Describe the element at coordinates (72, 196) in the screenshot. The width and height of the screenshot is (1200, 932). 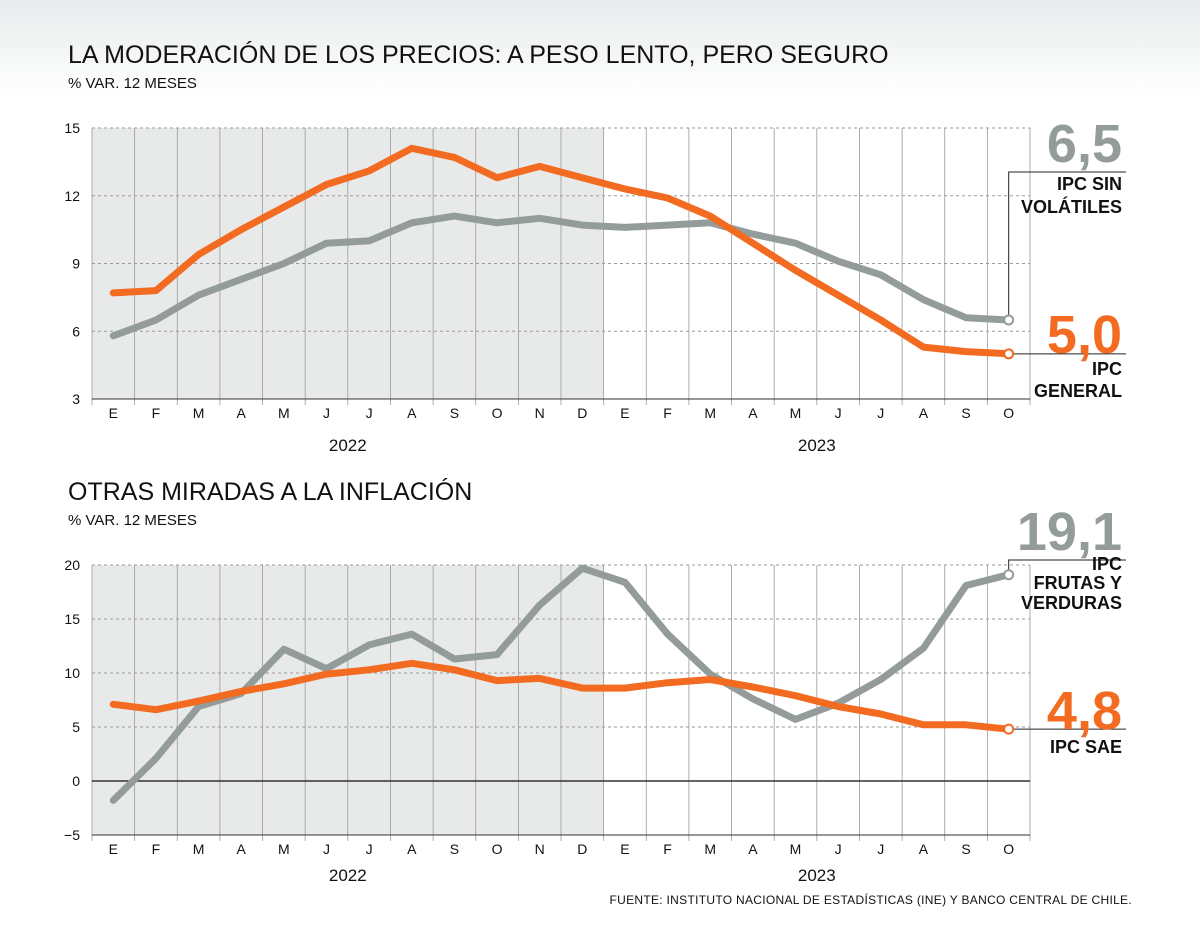
I see `y-tick-label: 12` at that location.